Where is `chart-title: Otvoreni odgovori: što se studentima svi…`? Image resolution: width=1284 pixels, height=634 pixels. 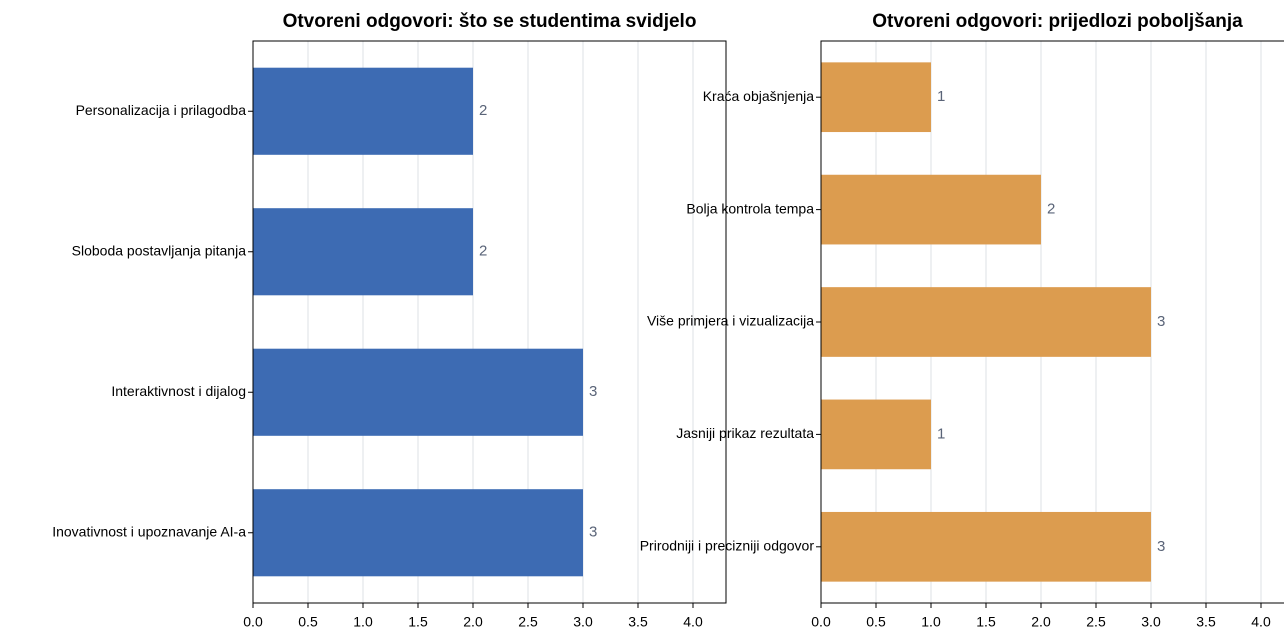
chart-title: Otvoreni odgovori: što se studentima svi… is located at coordinates (490, 21).